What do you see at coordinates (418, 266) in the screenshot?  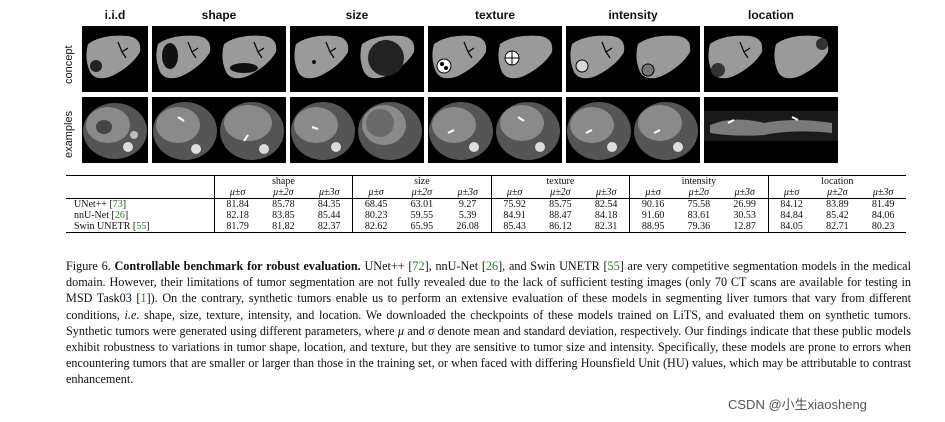 I see `citation-link: 72` at bounding box center [418, 266].